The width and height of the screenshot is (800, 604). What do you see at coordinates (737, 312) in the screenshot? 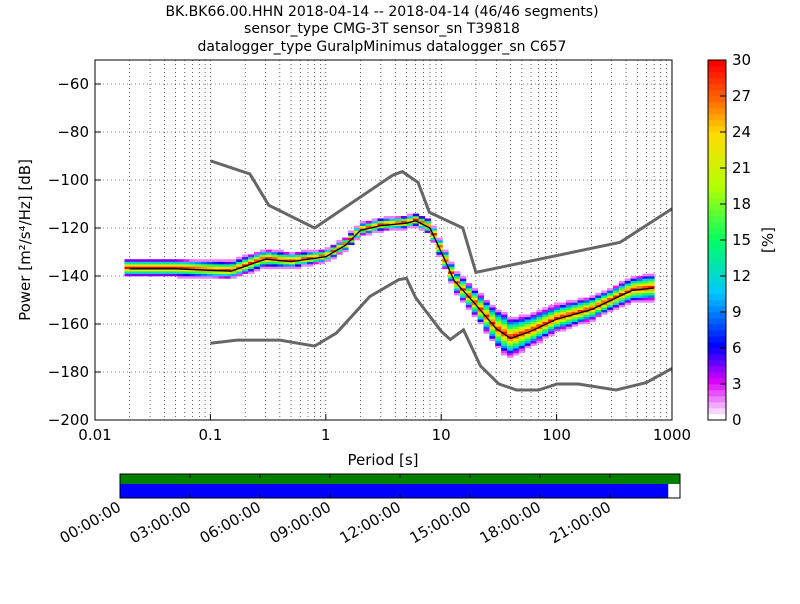
I see `colorbar-tick-label: 9` at bounding box center [737, 312].